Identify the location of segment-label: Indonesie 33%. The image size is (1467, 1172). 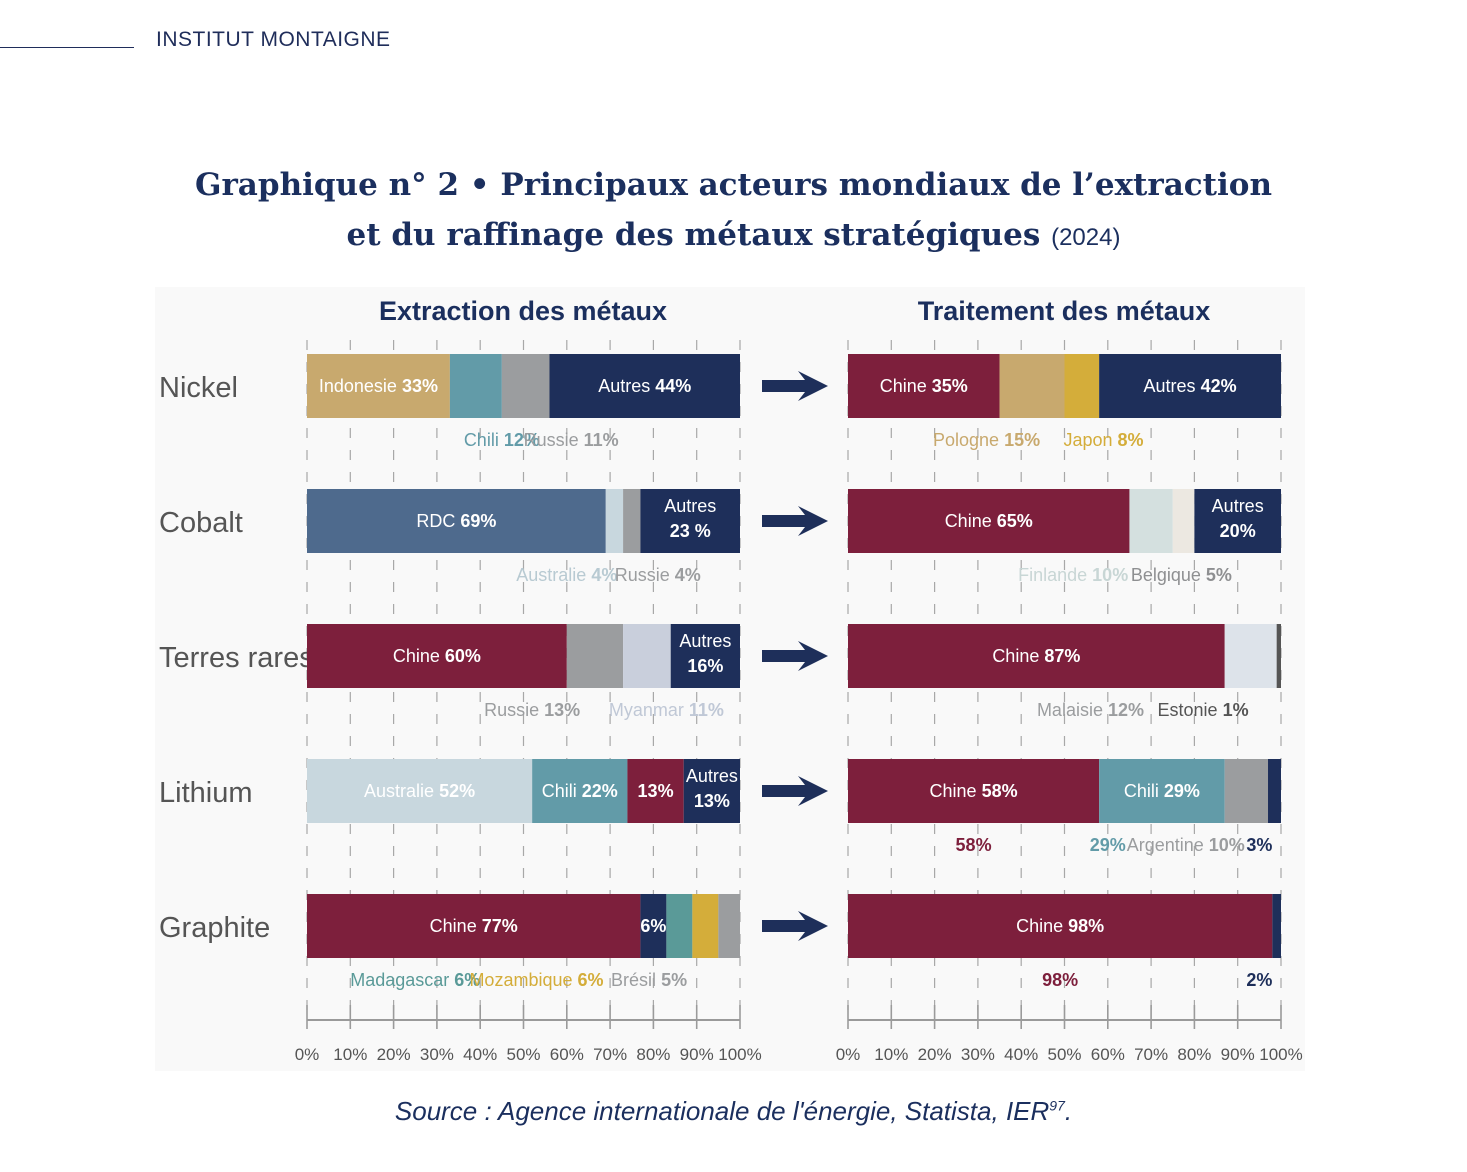
(378, 386).